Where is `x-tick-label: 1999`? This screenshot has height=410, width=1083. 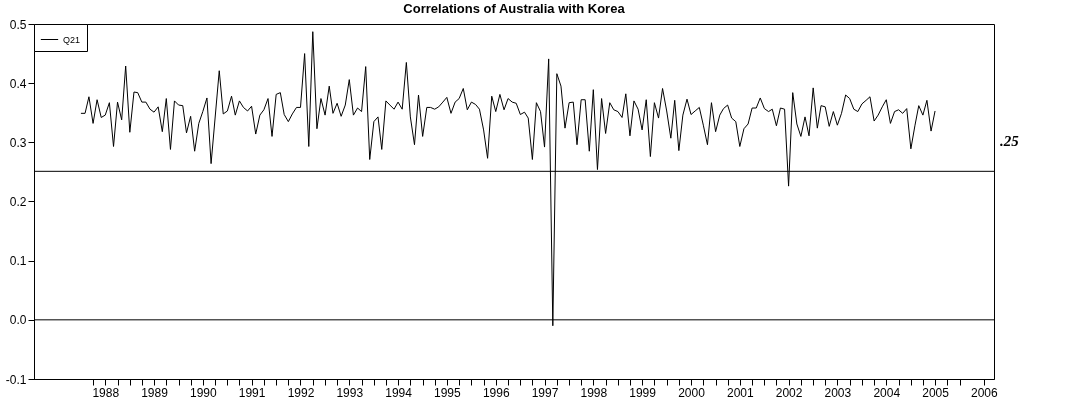 x-tick-label: 1999 is located at coordinates (643, 392).